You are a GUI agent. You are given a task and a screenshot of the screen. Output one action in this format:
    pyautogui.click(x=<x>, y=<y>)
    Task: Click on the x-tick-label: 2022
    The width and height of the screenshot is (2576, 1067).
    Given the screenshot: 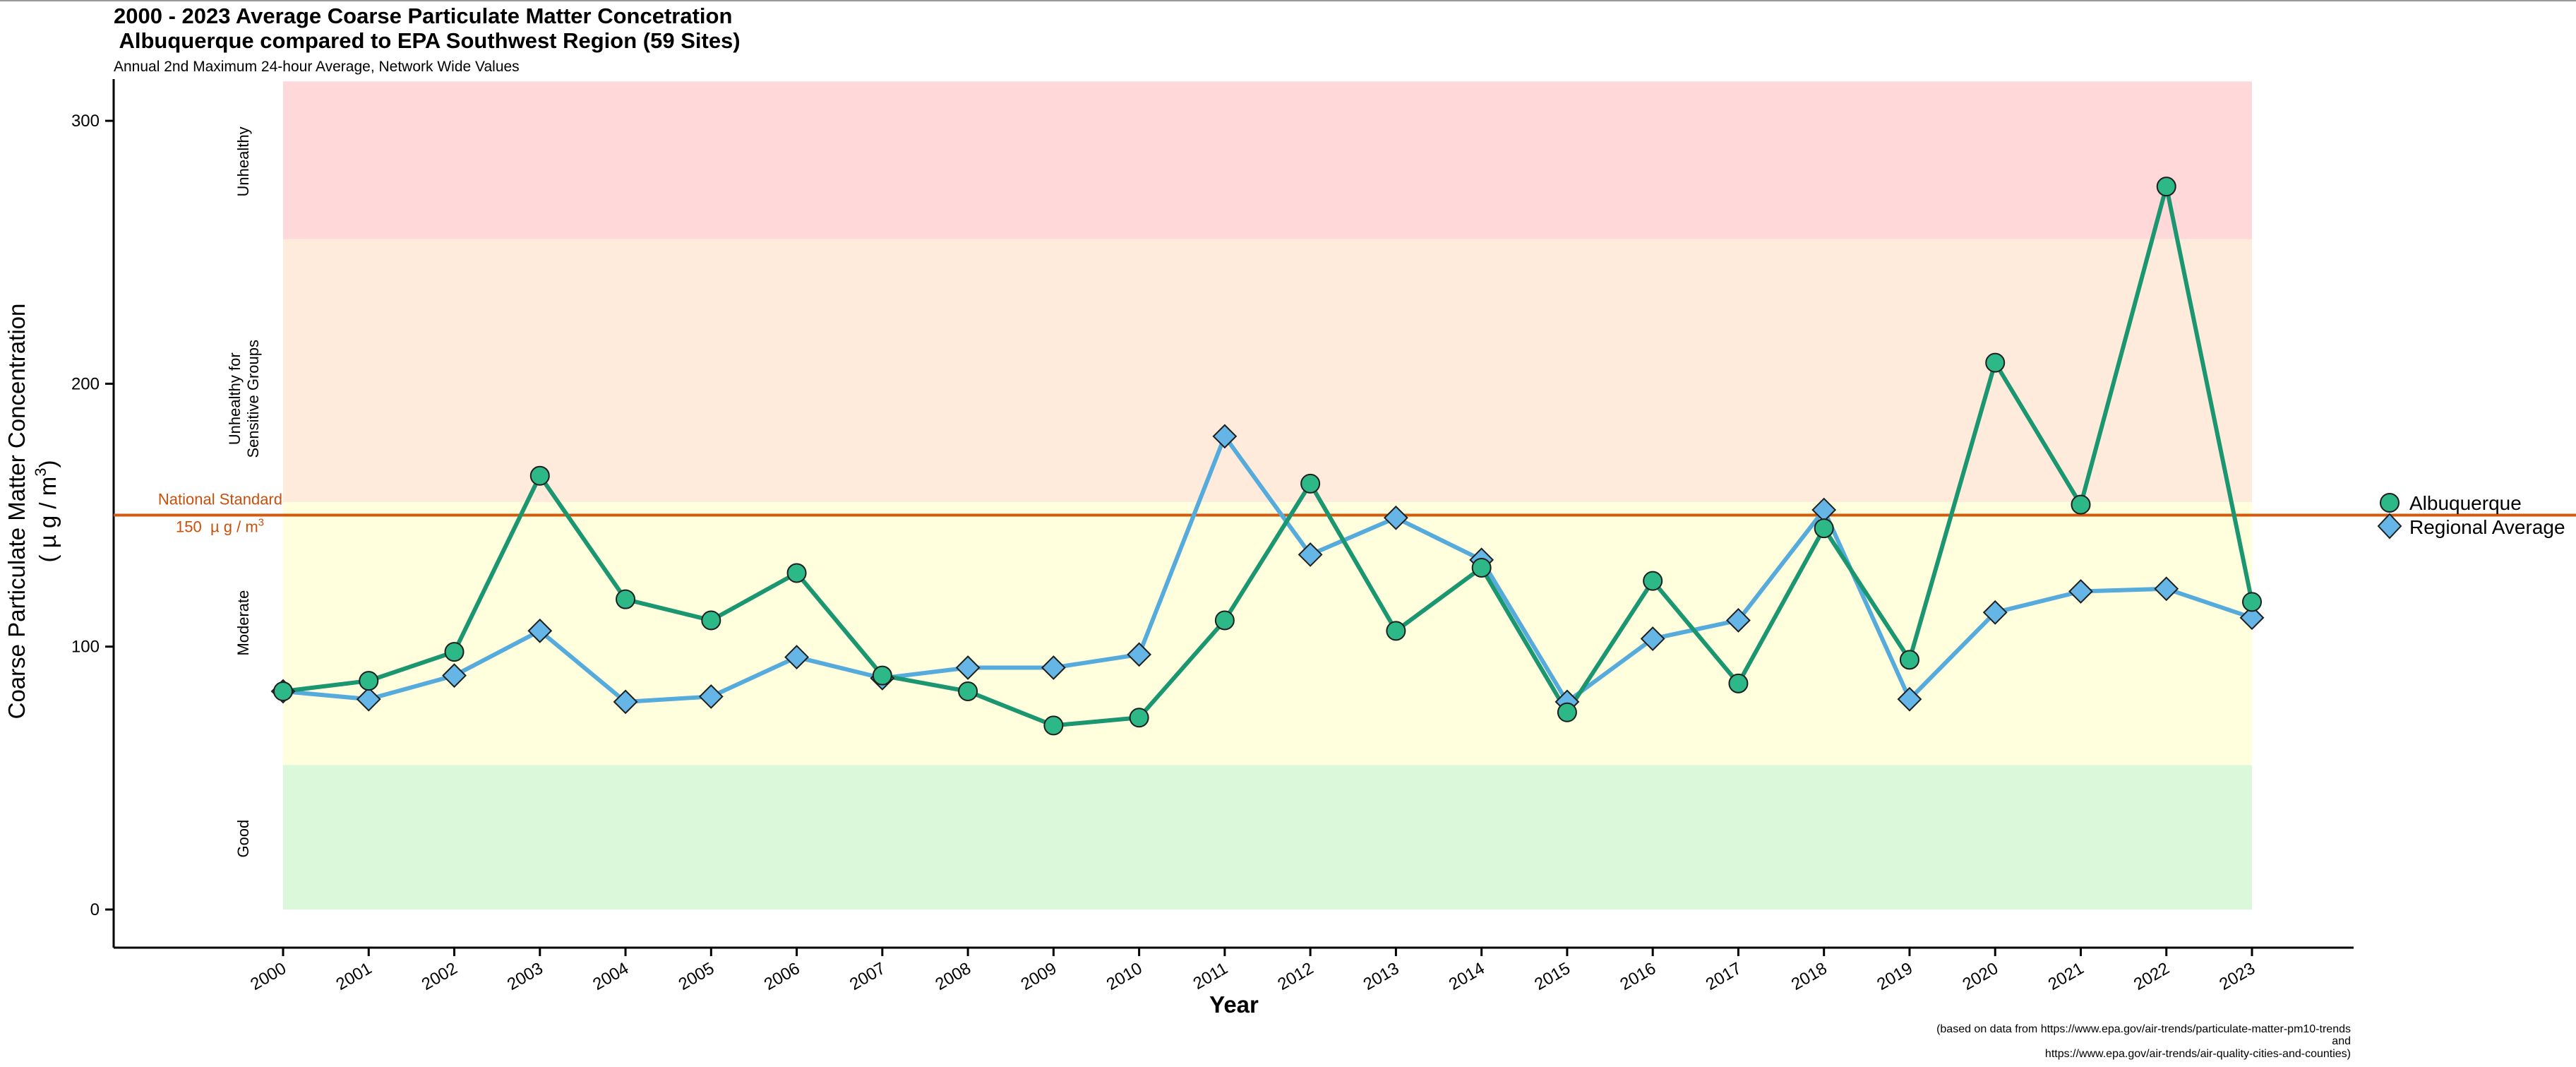 What is the action you would take?
    pyautogui.click(x=2152, y=977)
    